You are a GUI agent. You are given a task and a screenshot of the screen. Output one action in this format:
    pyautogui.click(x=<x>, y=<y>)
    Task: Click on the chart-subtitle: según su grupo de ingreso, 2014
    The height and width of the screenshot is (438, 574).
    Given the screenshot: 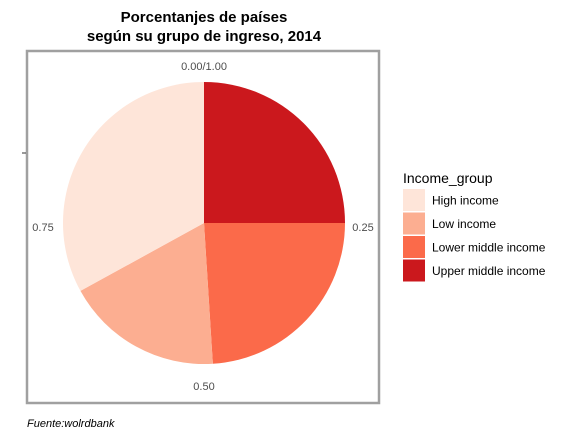 What is the action you would take?
    pyautogui.click(x=204, y=36)
    